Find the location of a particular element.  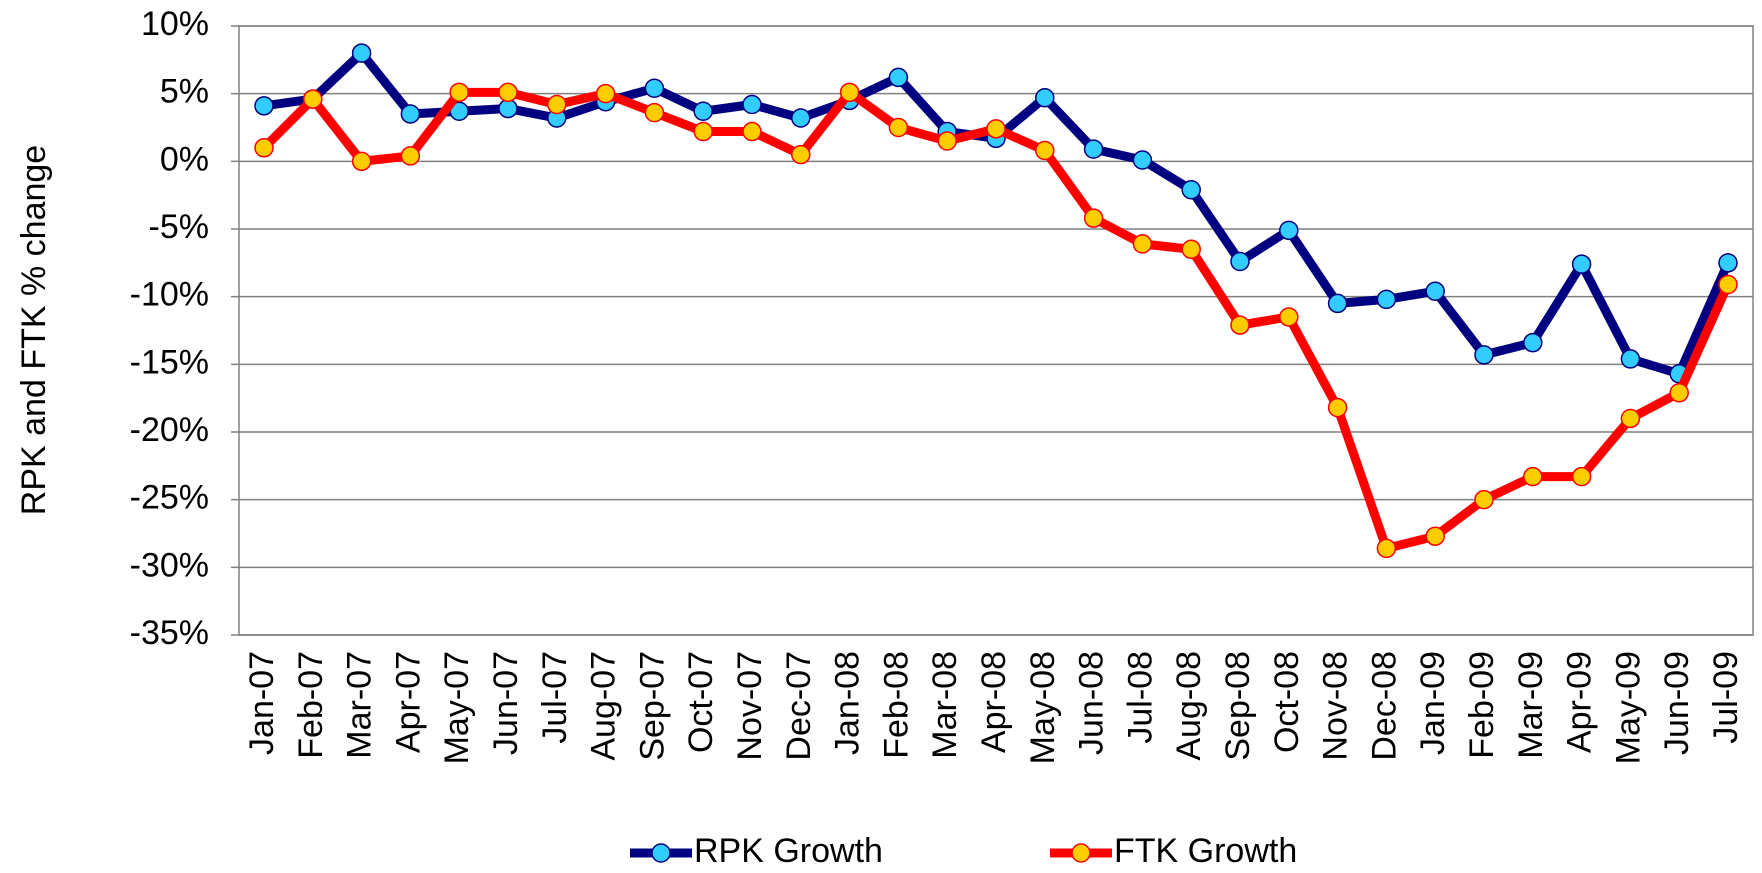

y-tick-label: -30% is located at coordinates (169, 565).